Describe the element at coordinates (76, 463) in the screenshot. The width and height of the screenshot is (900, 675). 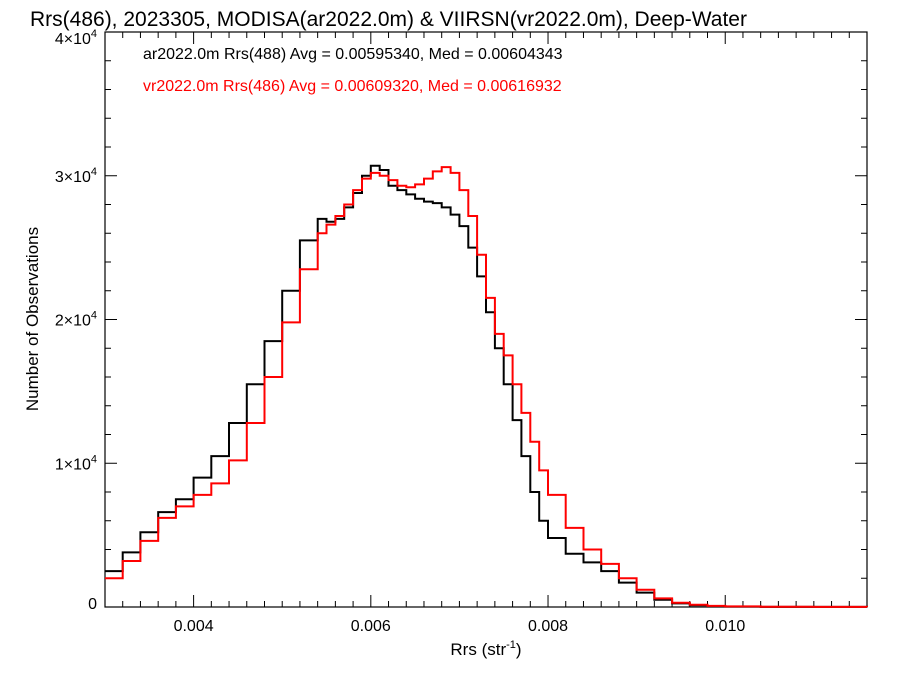
I see `y-tick-label: 1×10⁴` at that location.